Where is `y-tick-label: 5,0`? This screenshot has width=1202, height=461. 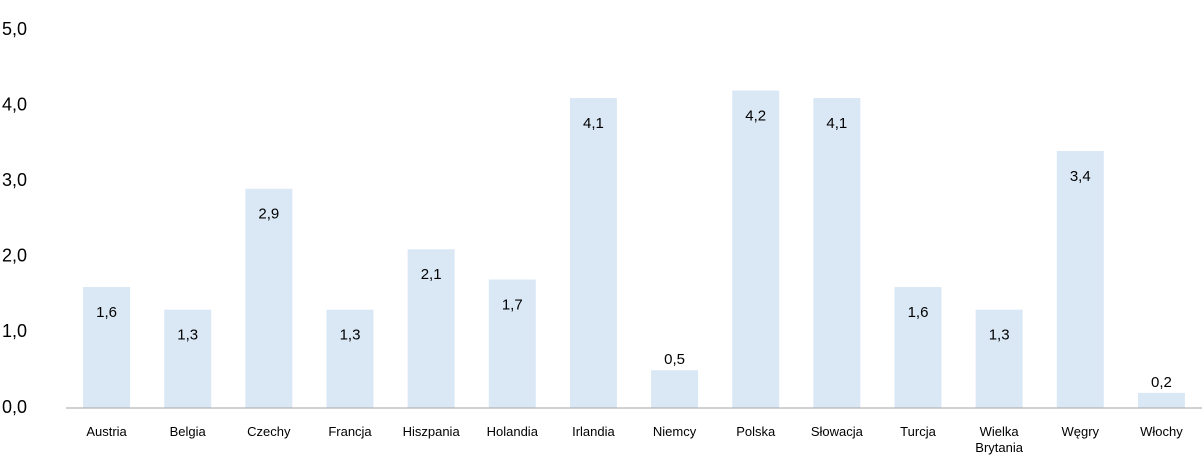
y-tick-label: 5,0 is located at coordinates (14, 29).